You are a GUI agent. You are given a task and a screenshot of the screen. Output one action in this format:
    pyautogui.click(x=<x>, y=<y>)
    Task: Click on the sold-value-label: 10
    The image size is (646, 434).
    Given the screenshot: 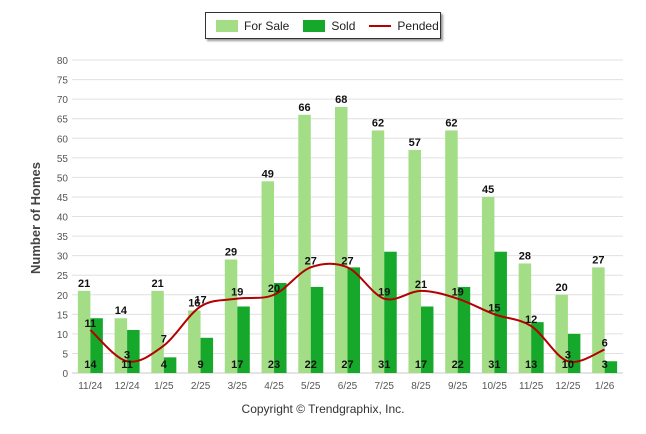 What is the action you would take?
    pyautogui.click(x=568, y=365)
    